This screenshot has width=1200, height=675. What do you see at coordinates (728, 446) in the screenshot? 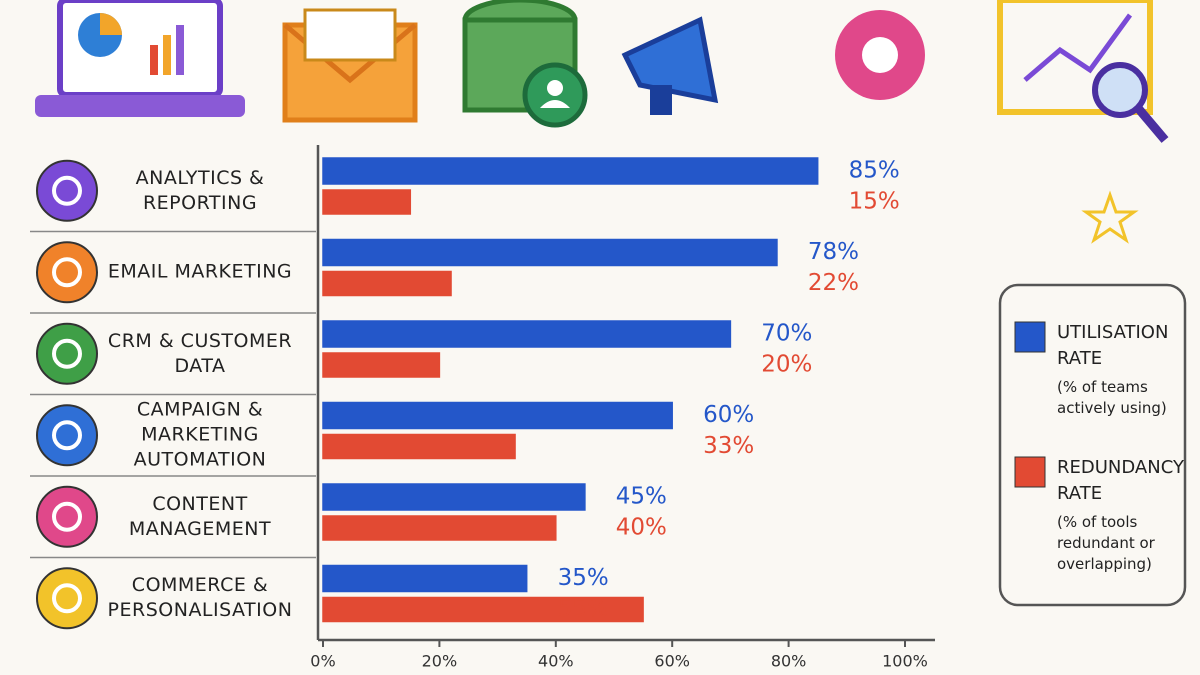
I see `value-label: 33%` at bounding box center [728, 446].